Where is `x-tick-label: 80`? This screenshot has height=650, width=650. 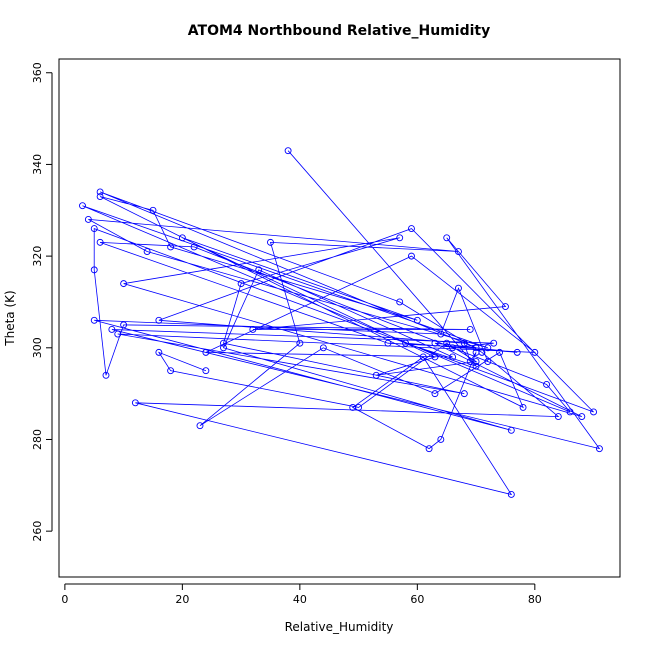
x-tick-label: 80 is located at coordinates (535, 599).